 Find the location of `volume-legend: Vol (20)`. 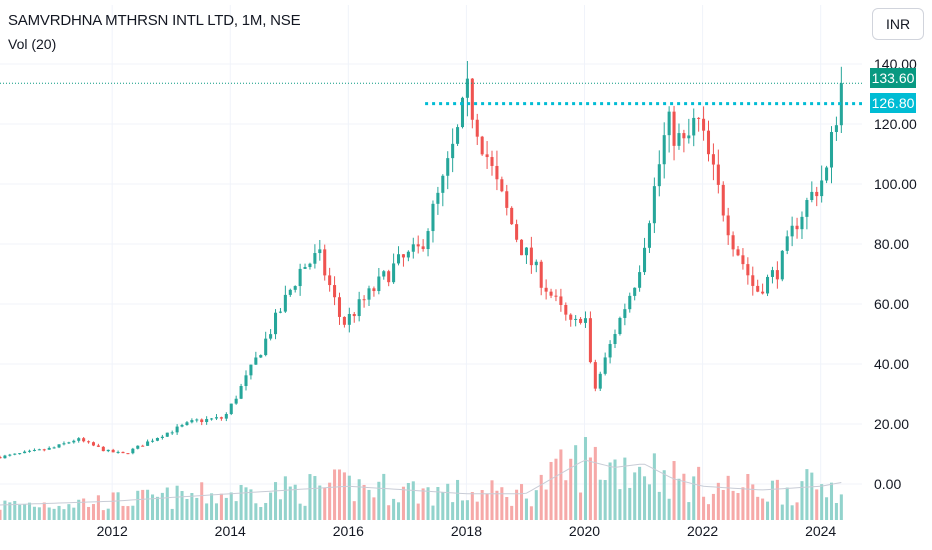

volume-legend: Vol (20) is located at coordinates (32, 44).